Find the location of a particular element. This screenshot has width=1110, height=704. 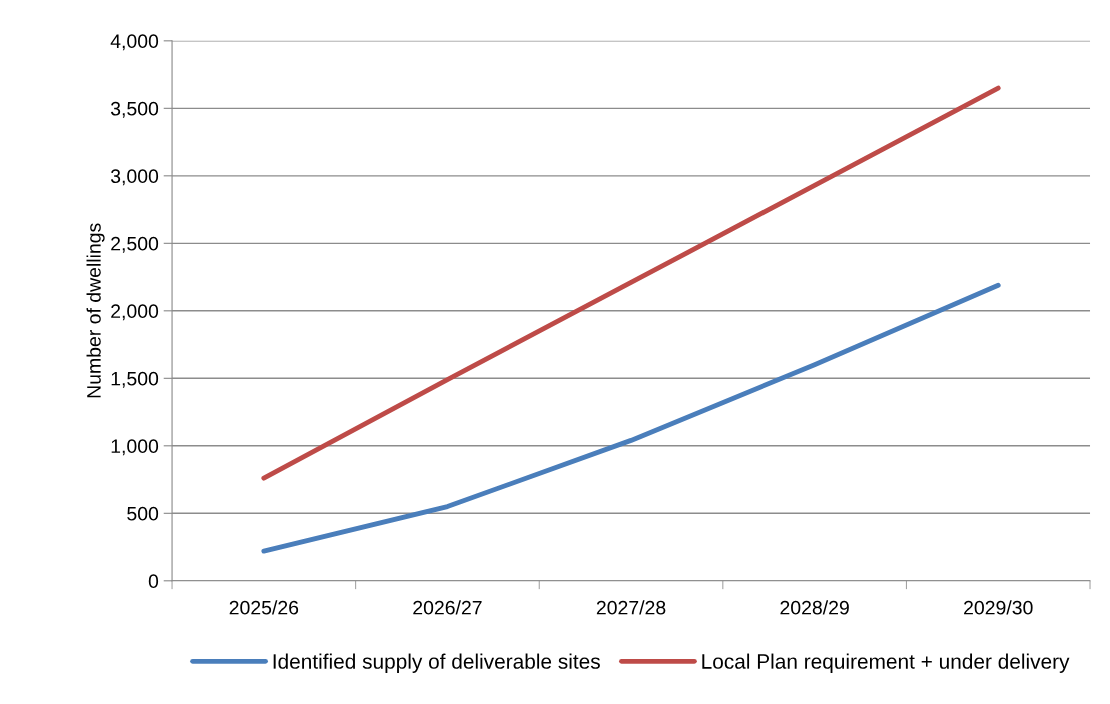

x-tick-label: 2025/26 is located at coordinates (264, 607).